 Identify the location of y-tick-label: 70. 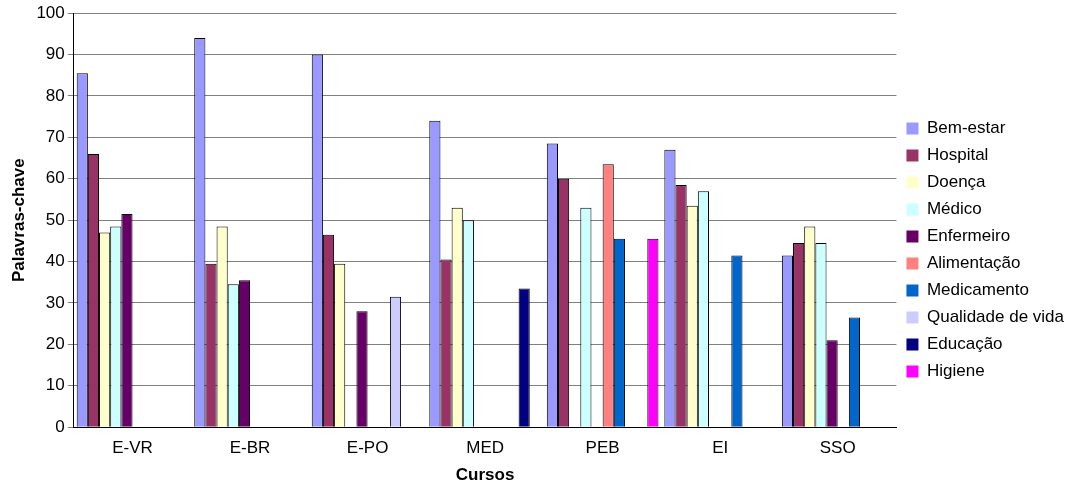
(55, 137).